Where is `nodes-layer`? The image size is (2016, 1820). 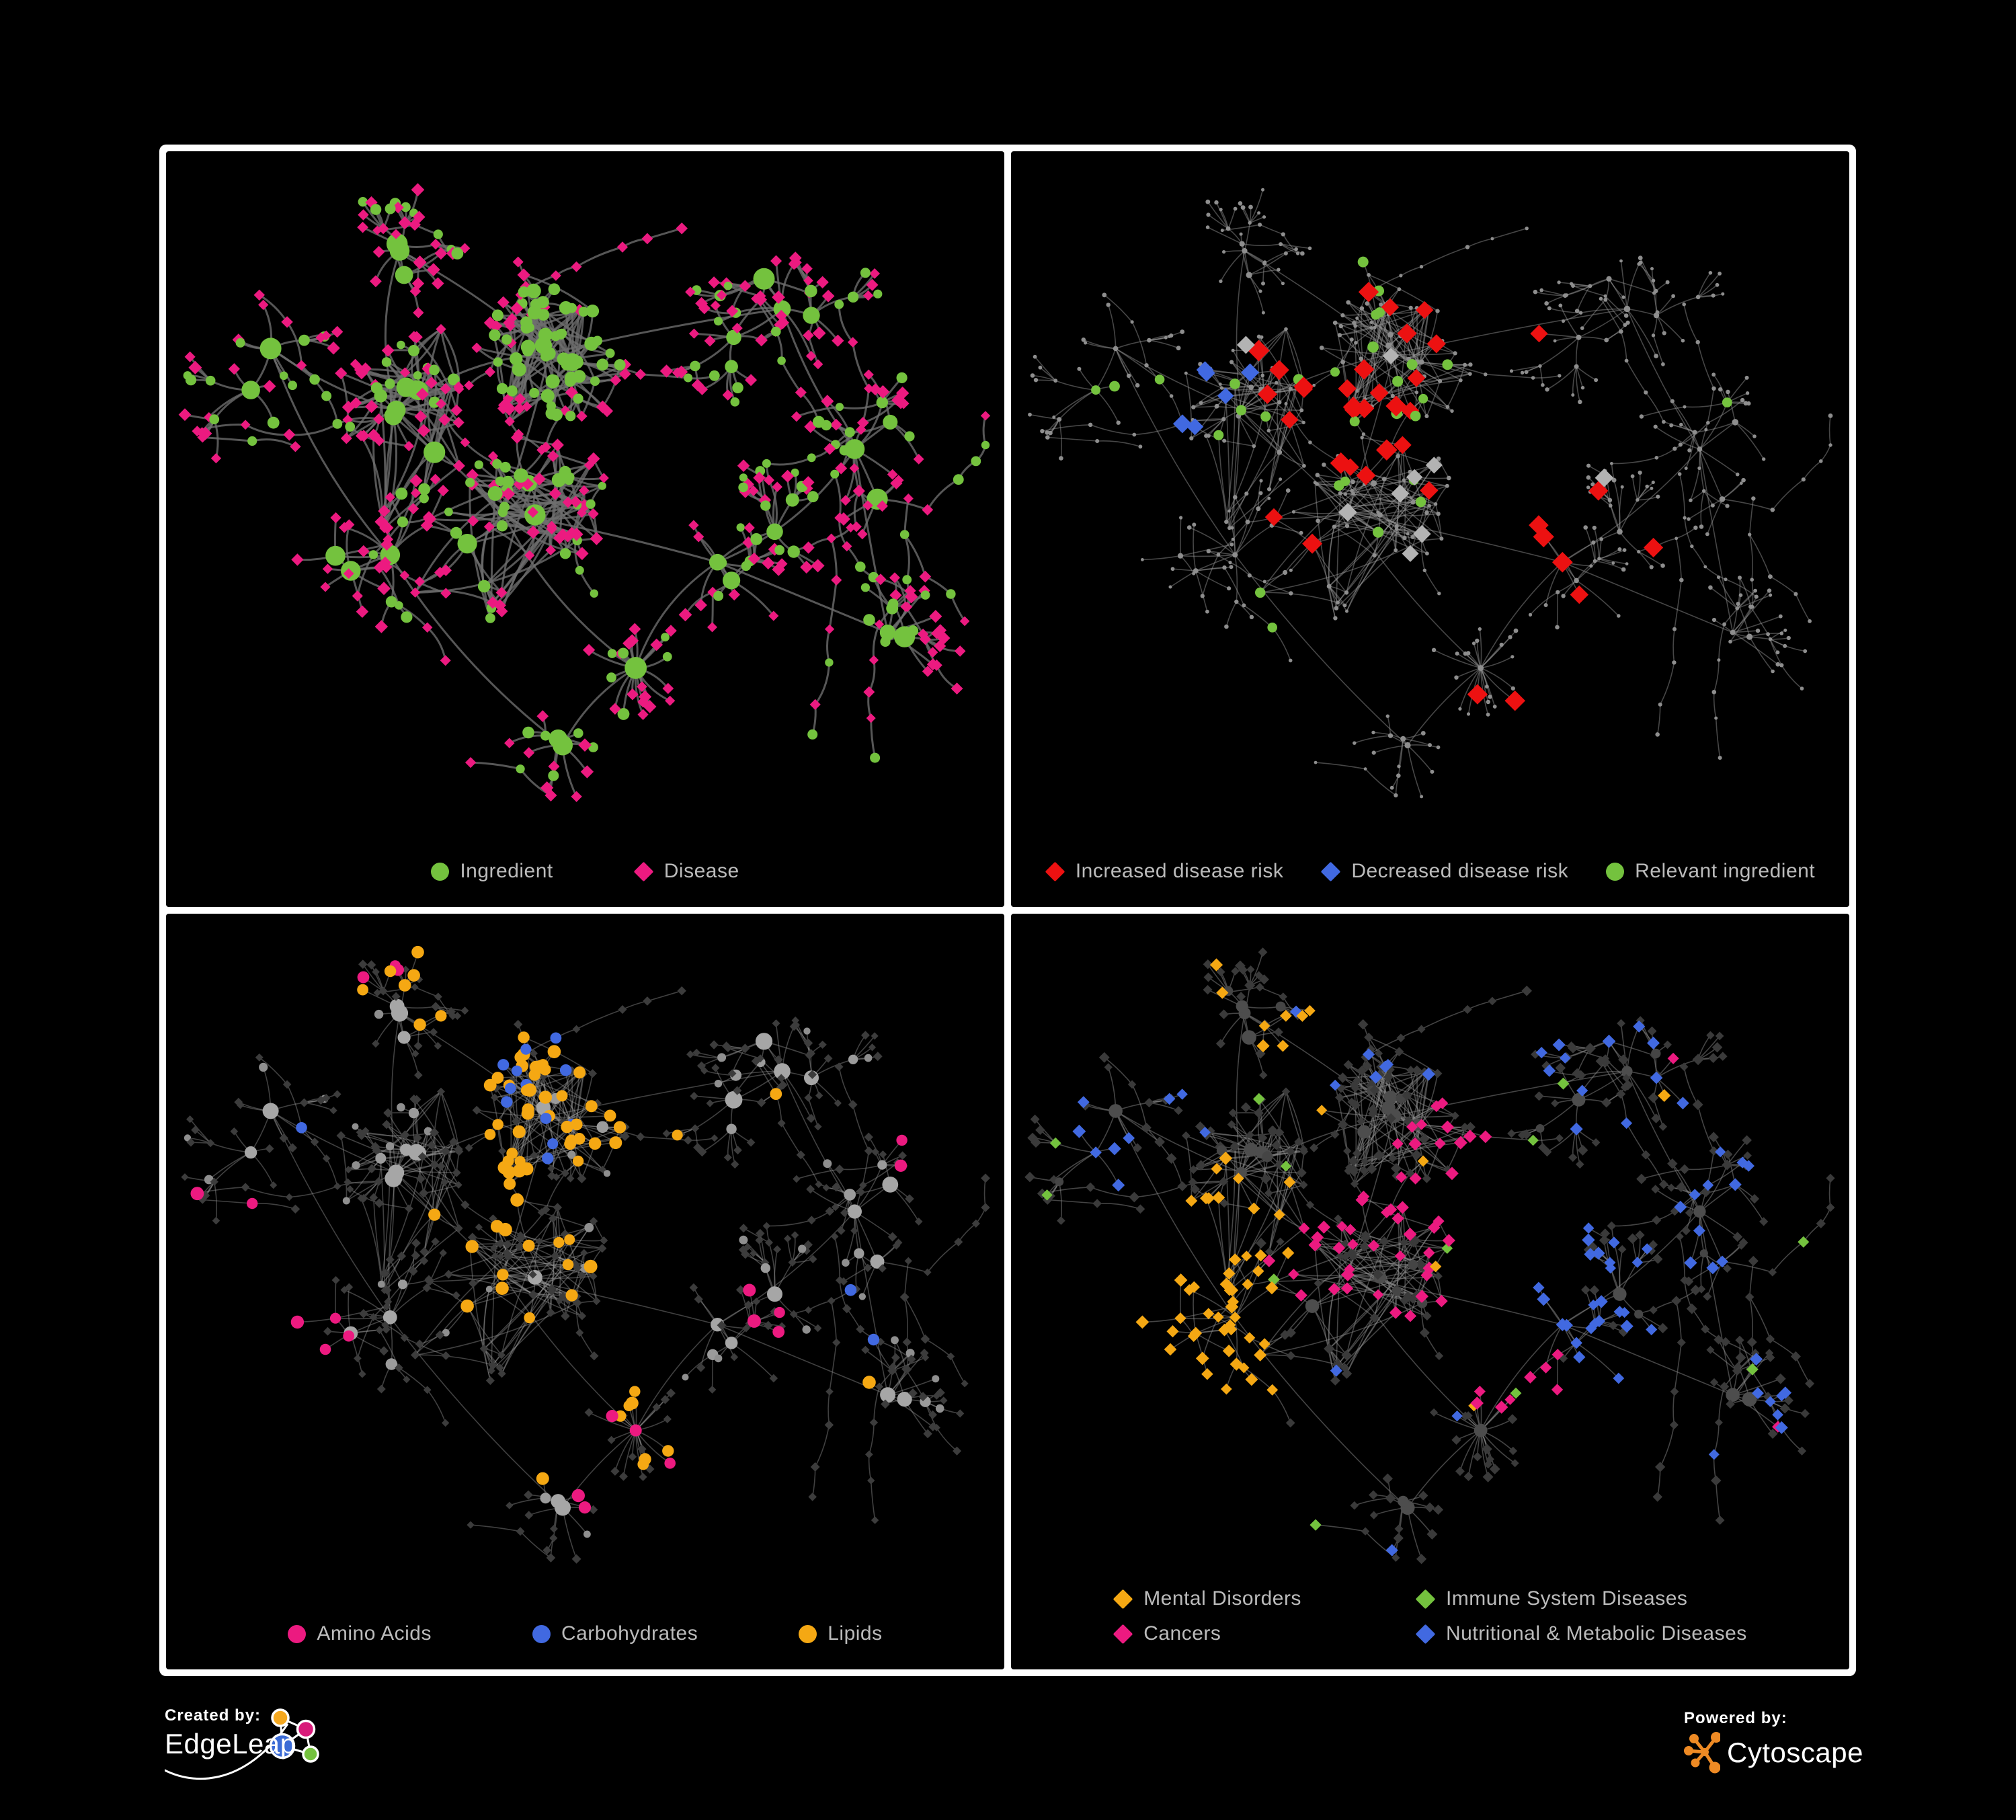
nodes-layer is located at coordinates (584, 492).